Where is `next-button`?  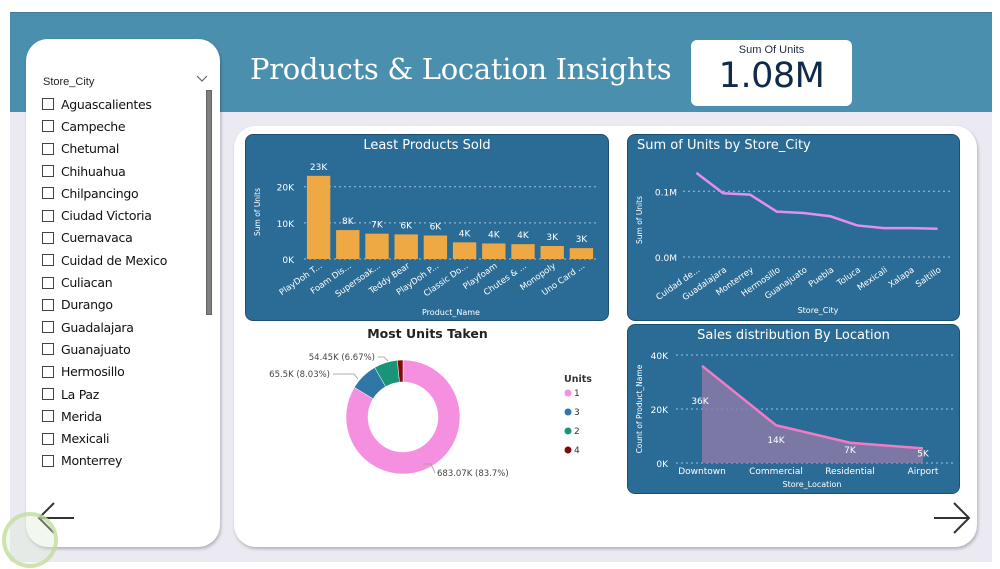 next-button is located at coordinates (952, 520).